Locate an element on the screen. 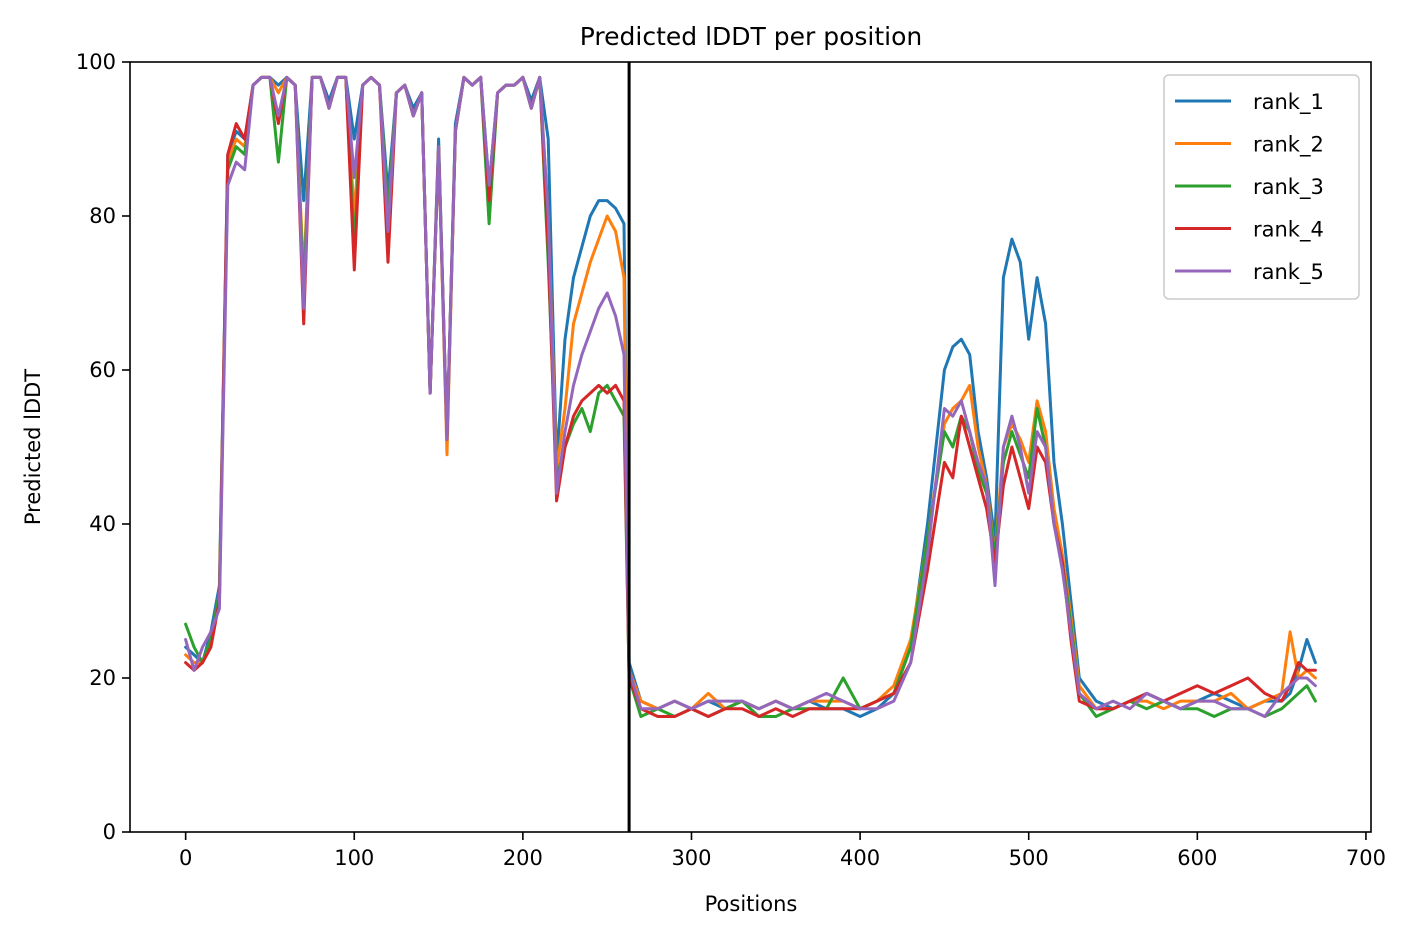 Image resolution: width=1414 pixels, height=939 pixels. x-tick-label: 0 is located at coordinates (185, 858).